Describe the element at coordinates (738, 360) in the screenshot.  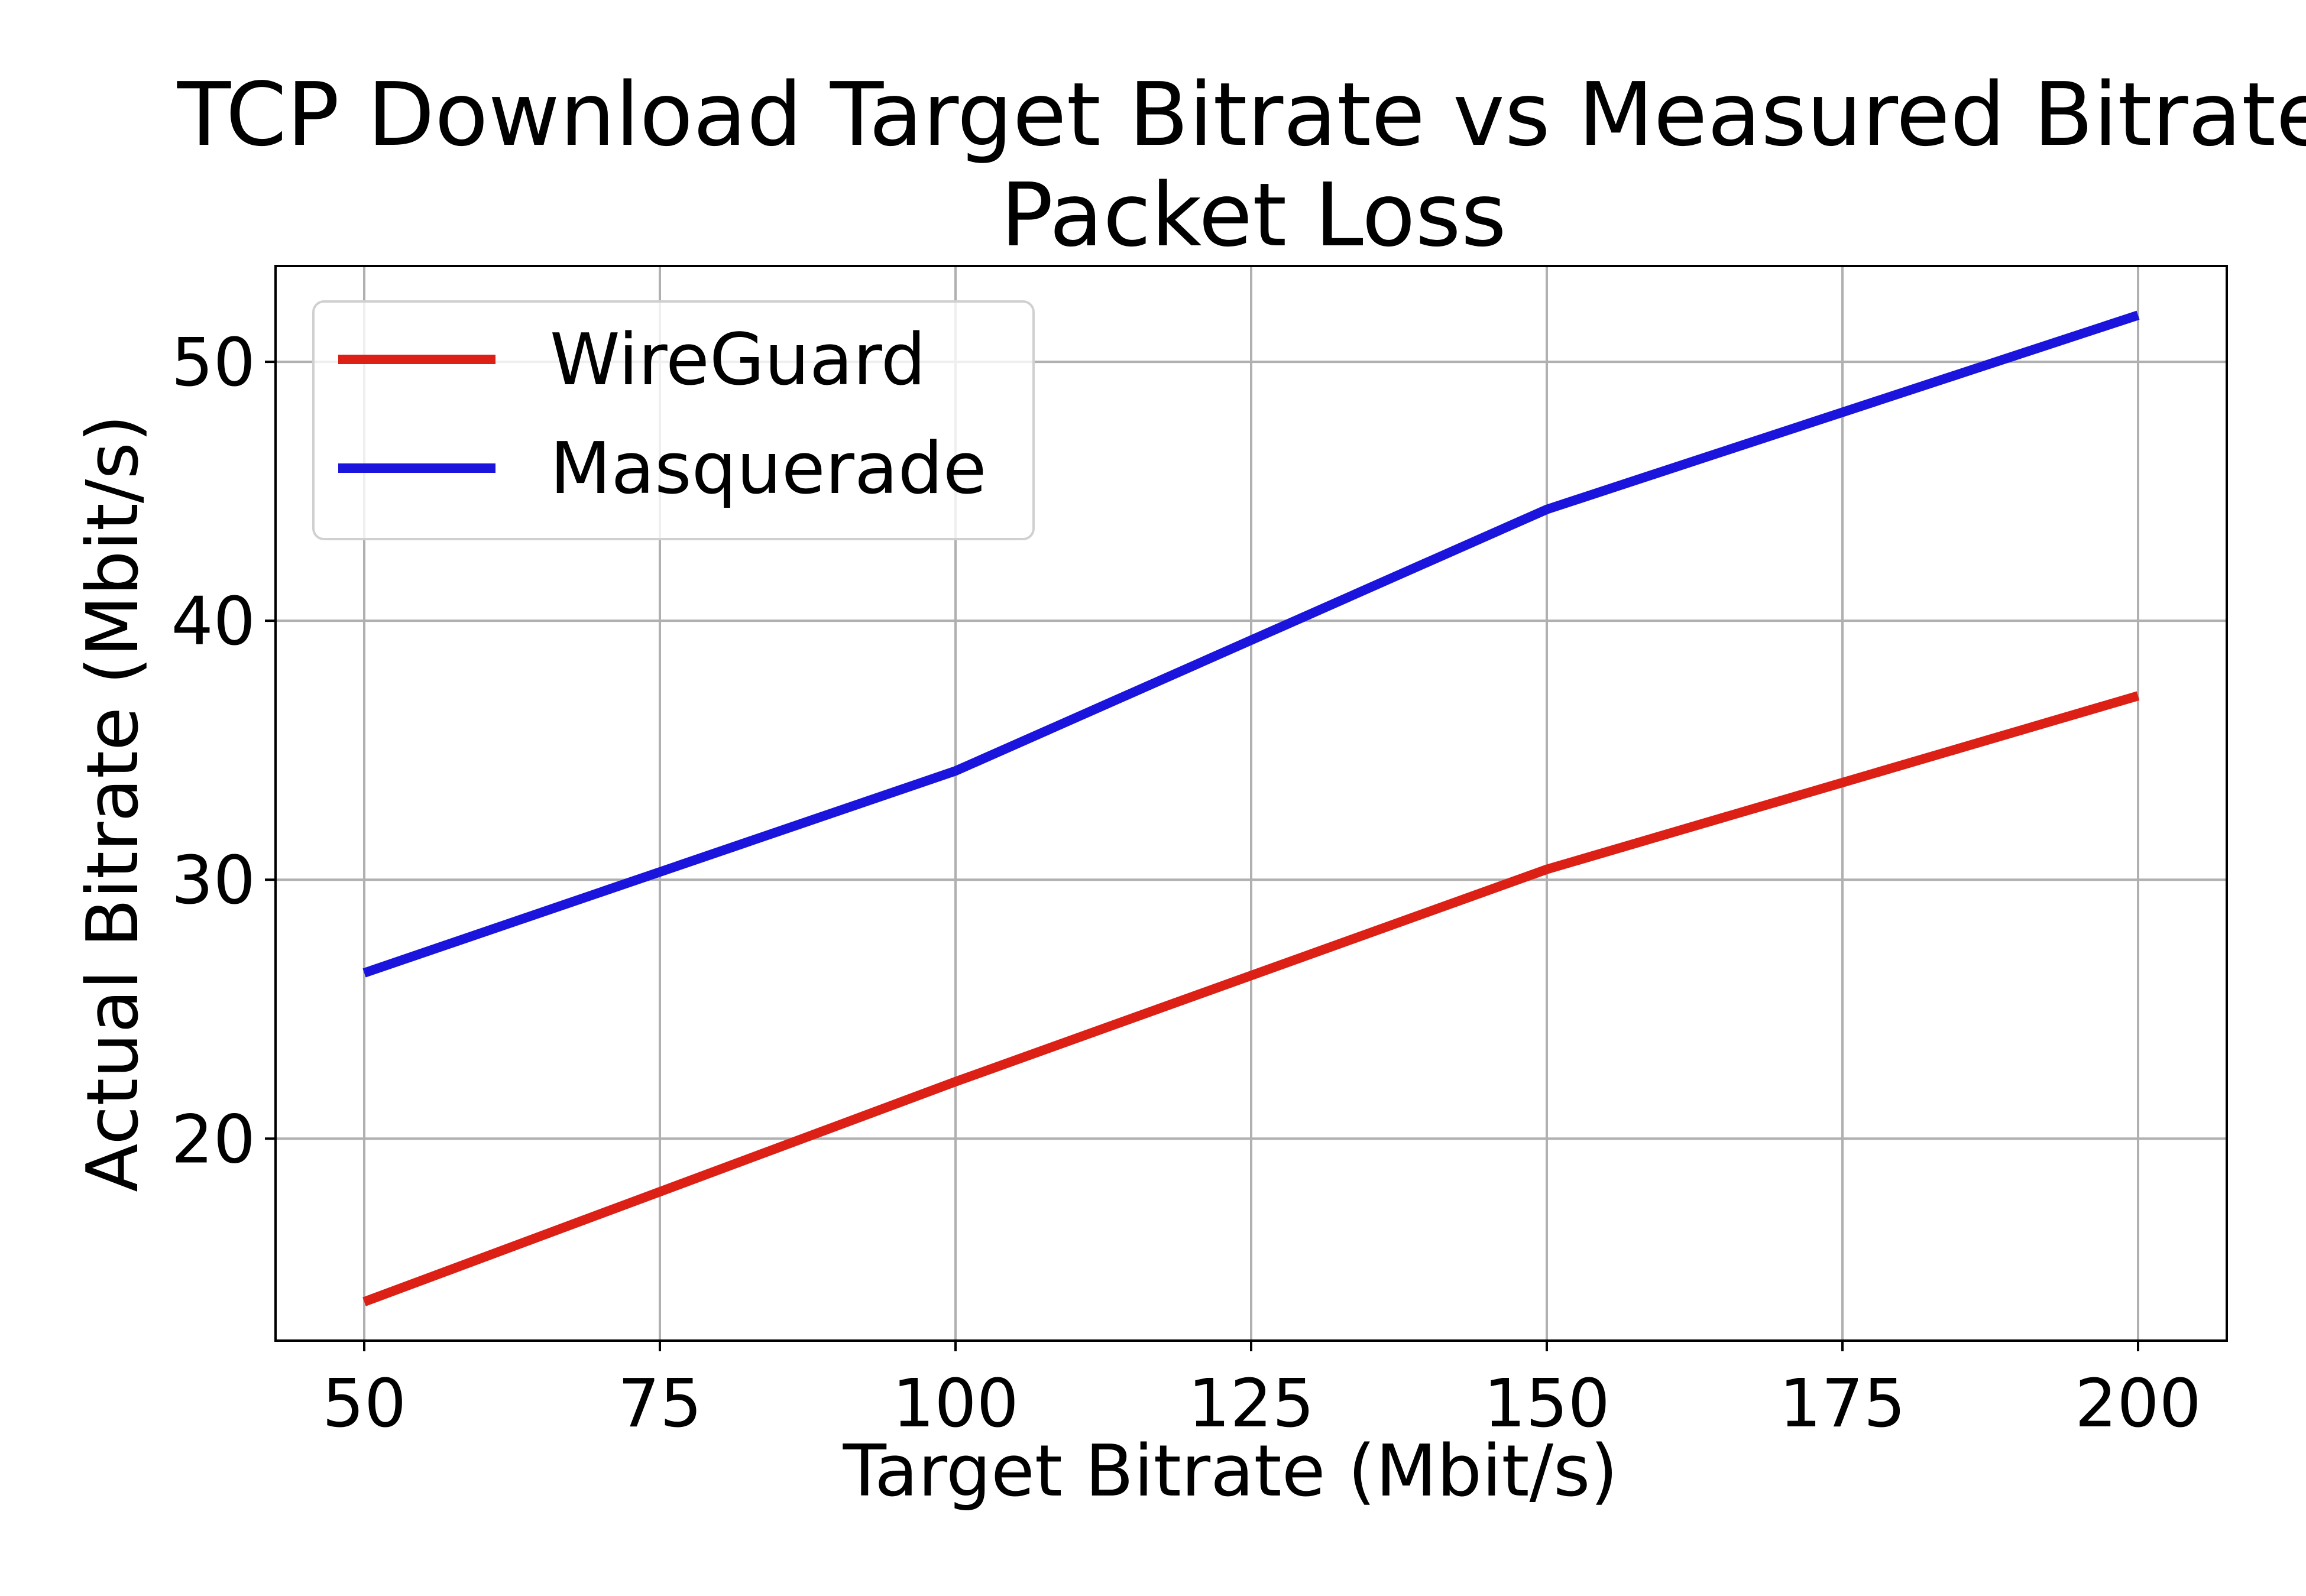
I see `legend-label-wireguard: WireGuard` at that location.